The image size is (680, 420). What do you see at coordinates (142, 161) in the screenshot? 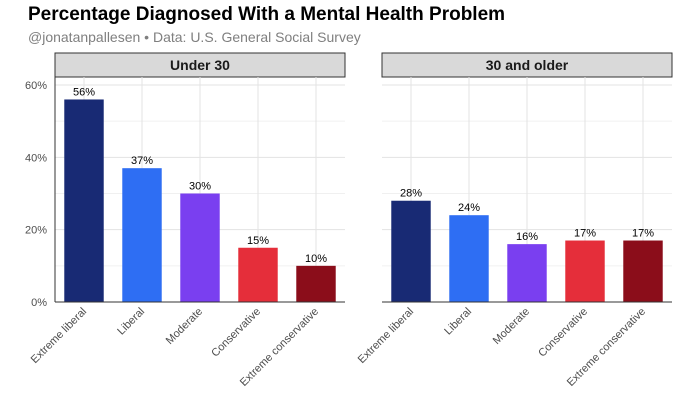
I see `bar-value-label: 37%` at bounding box center [142, 161].